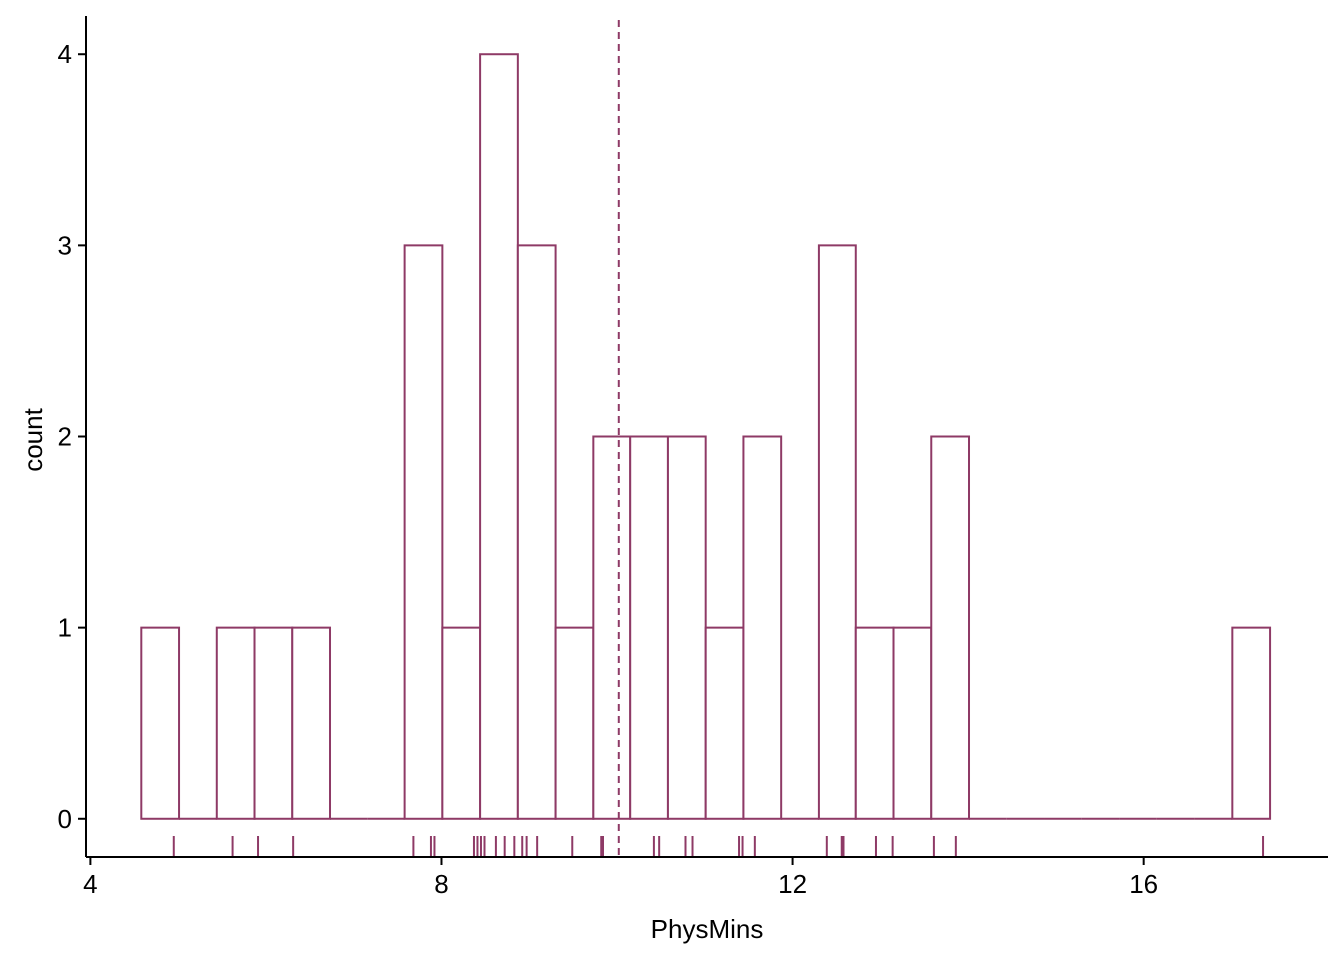 This screenshot has height=960, width=1344. What do you see at coordinates (718, 847) in the screenshot?
I see `rug-marks` at bounding box center [718, 847].